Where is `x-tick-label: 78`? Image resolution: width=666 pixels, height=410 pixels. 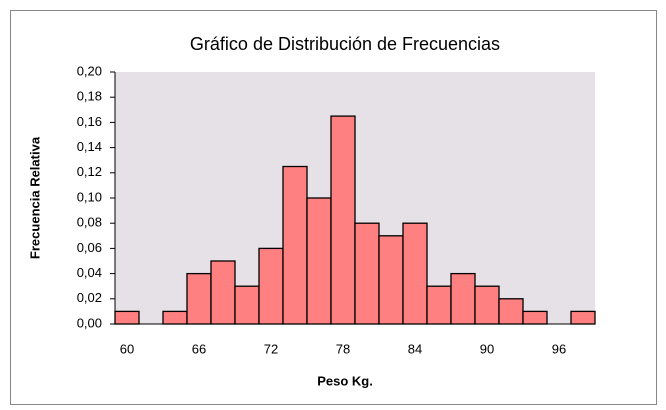 x-tick-label: 78 is located at coordinates (343, 348).